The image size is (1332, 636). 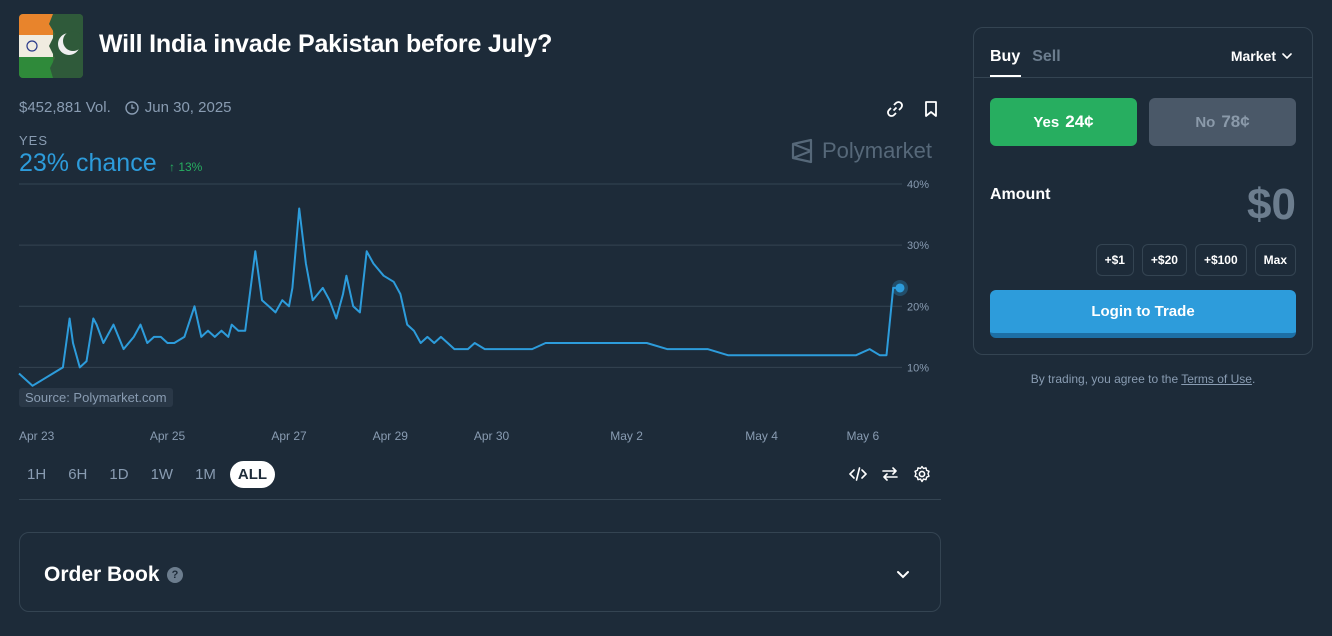 What do you see at coordinates (1025, 57) in the screenshot?
I see `trade-tabs: Buy Sell` at bounding box center [1025, 57].